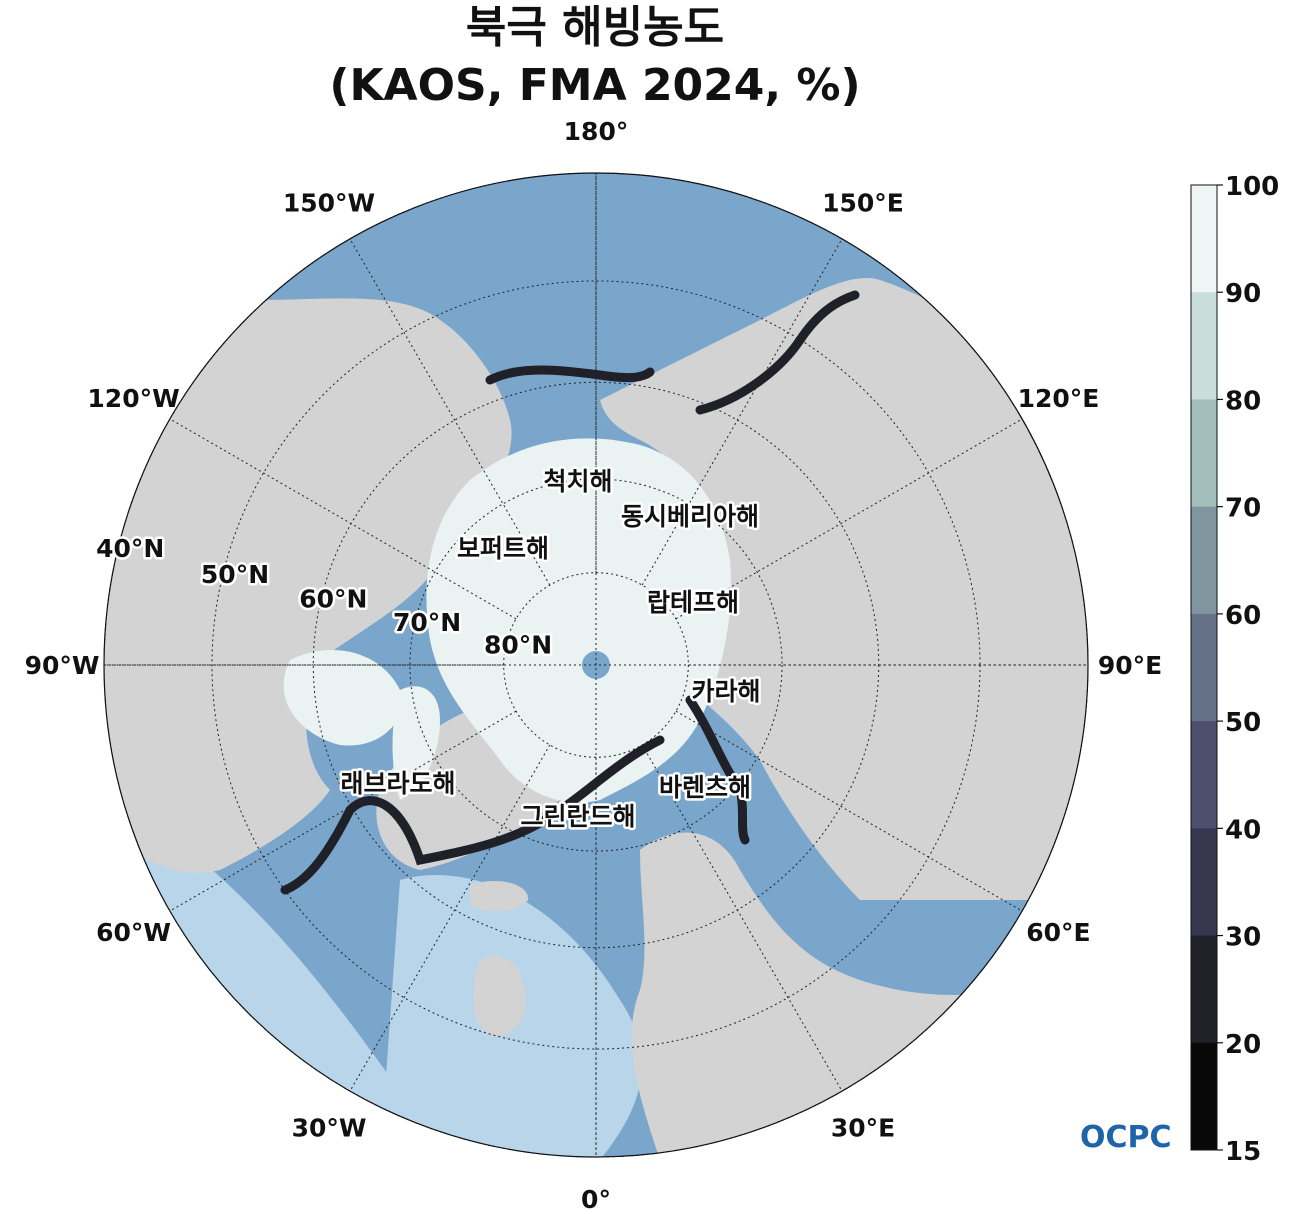 The image size is (1289, 1214). I want to click on colorbar-tick-label: 60, so click(1243, 616).